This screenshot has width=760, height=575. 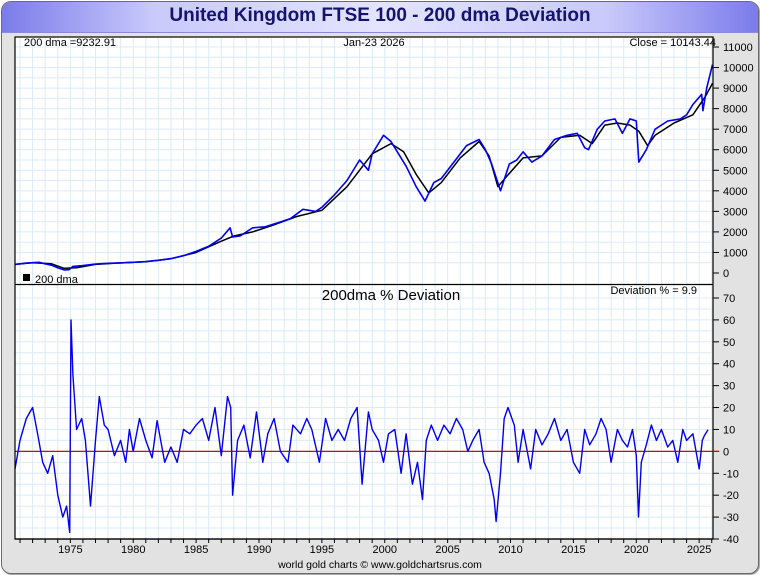 I want to click on date-label: Jan-23 2026, so click(x=373, y=43).